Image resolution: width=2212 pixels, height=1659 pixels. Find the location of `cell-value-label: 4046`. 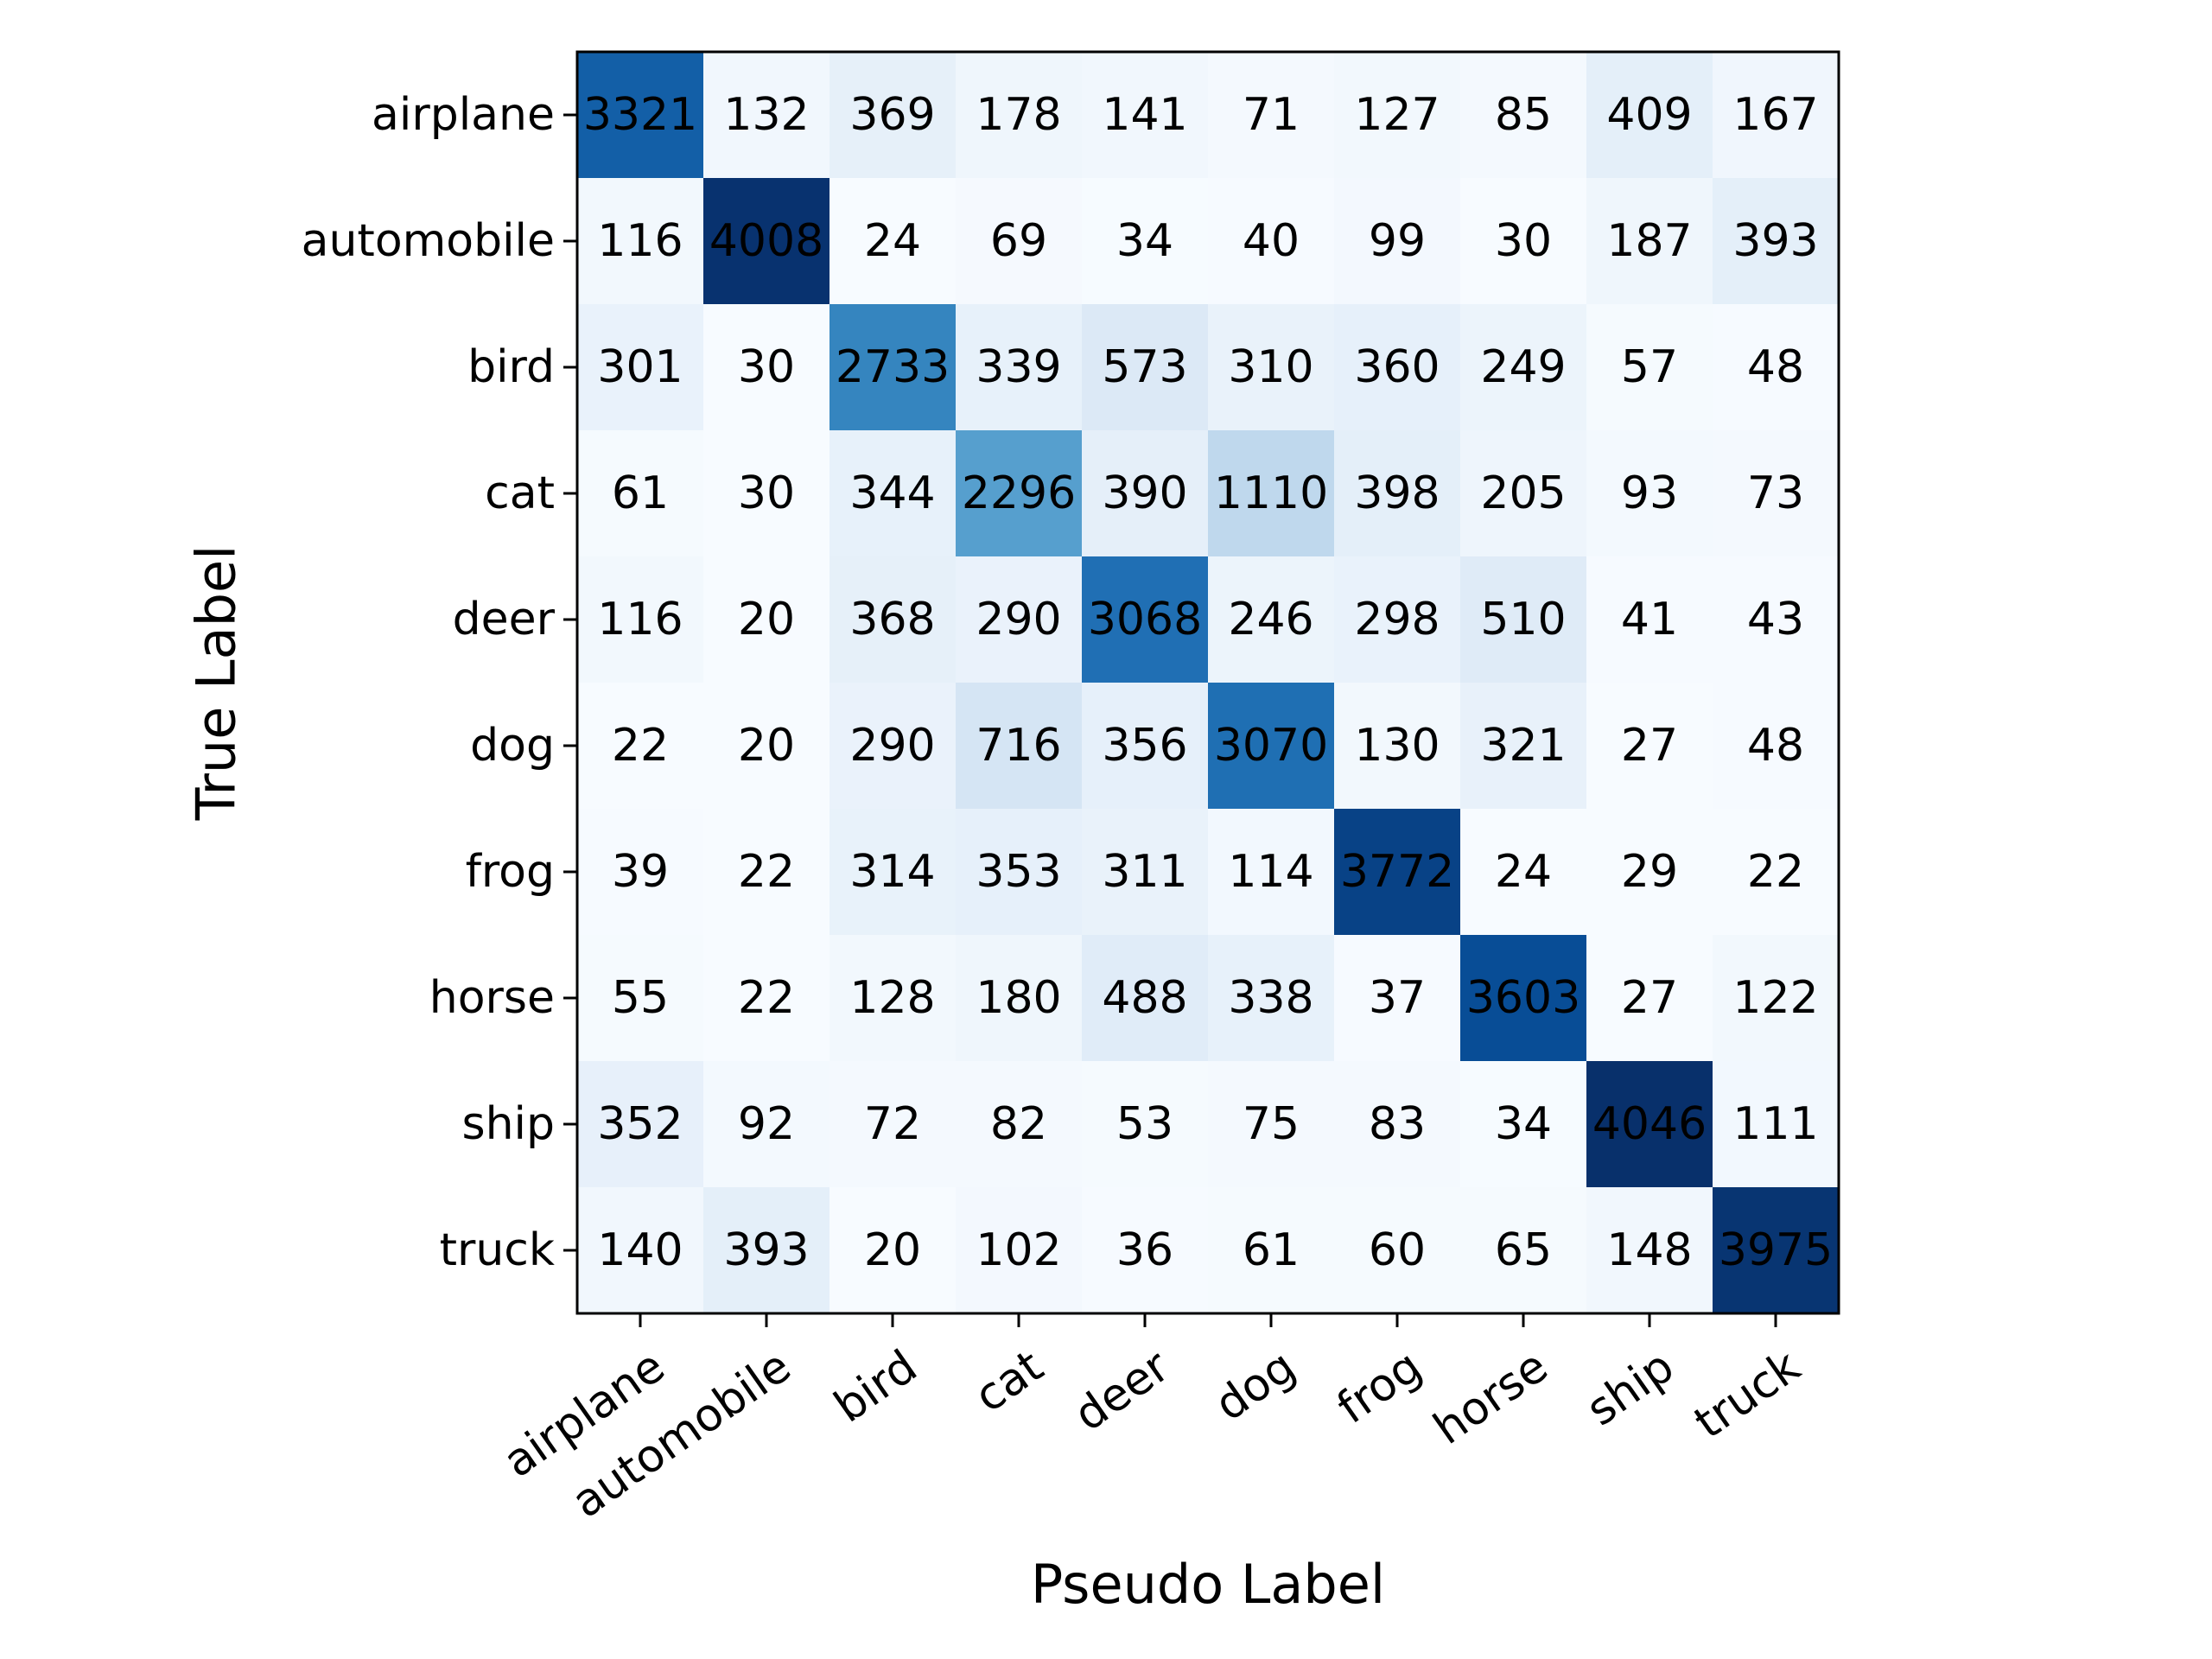

cell-value-label: 4046 is located at coordinates (1649, 1124).